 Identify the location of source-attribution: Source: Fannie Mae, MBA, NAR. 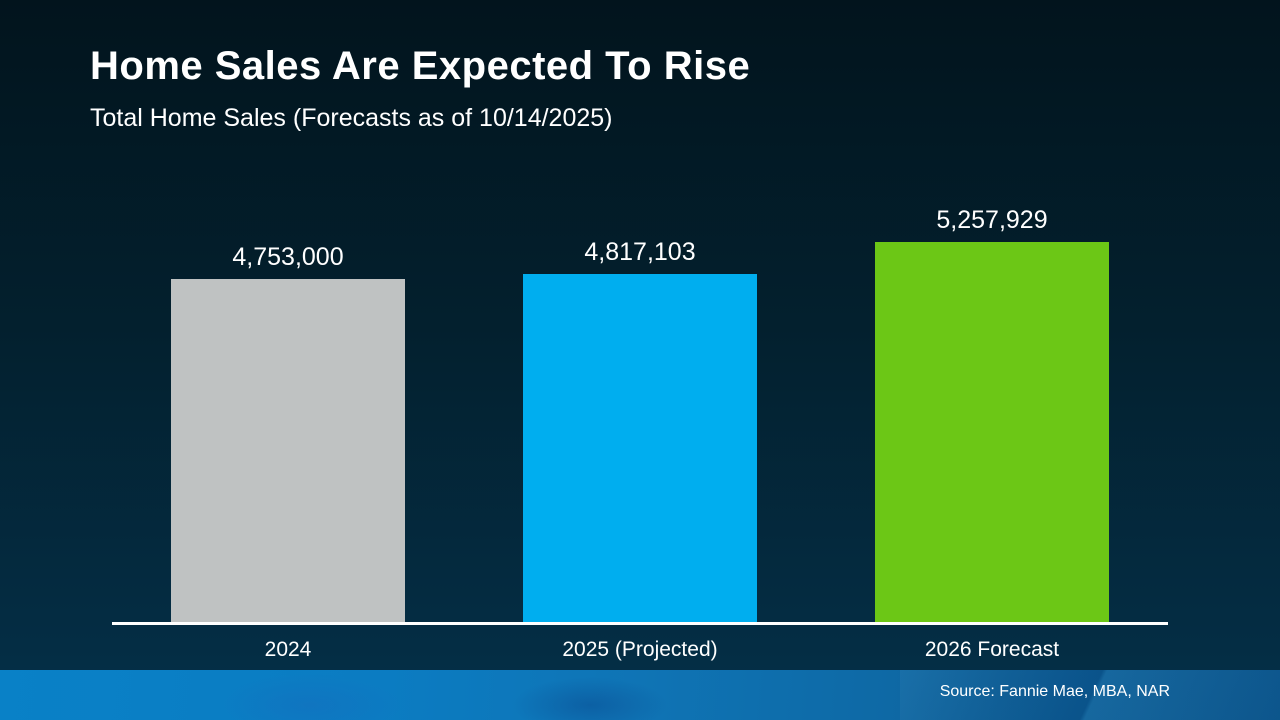
(1054, 691).